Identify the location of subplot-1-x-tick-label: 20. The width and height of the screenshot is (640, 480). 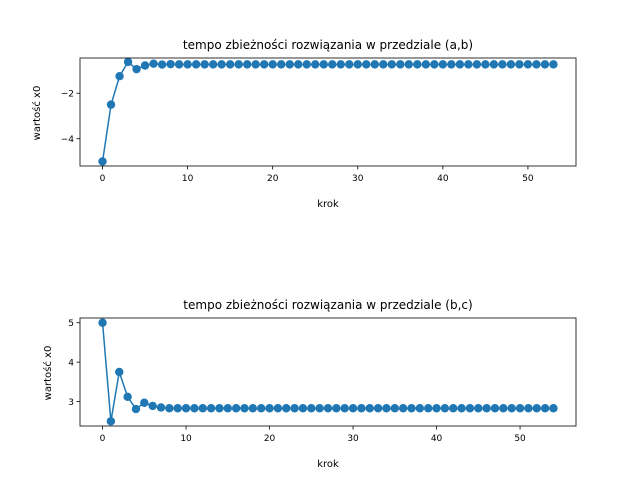
(273, 179).